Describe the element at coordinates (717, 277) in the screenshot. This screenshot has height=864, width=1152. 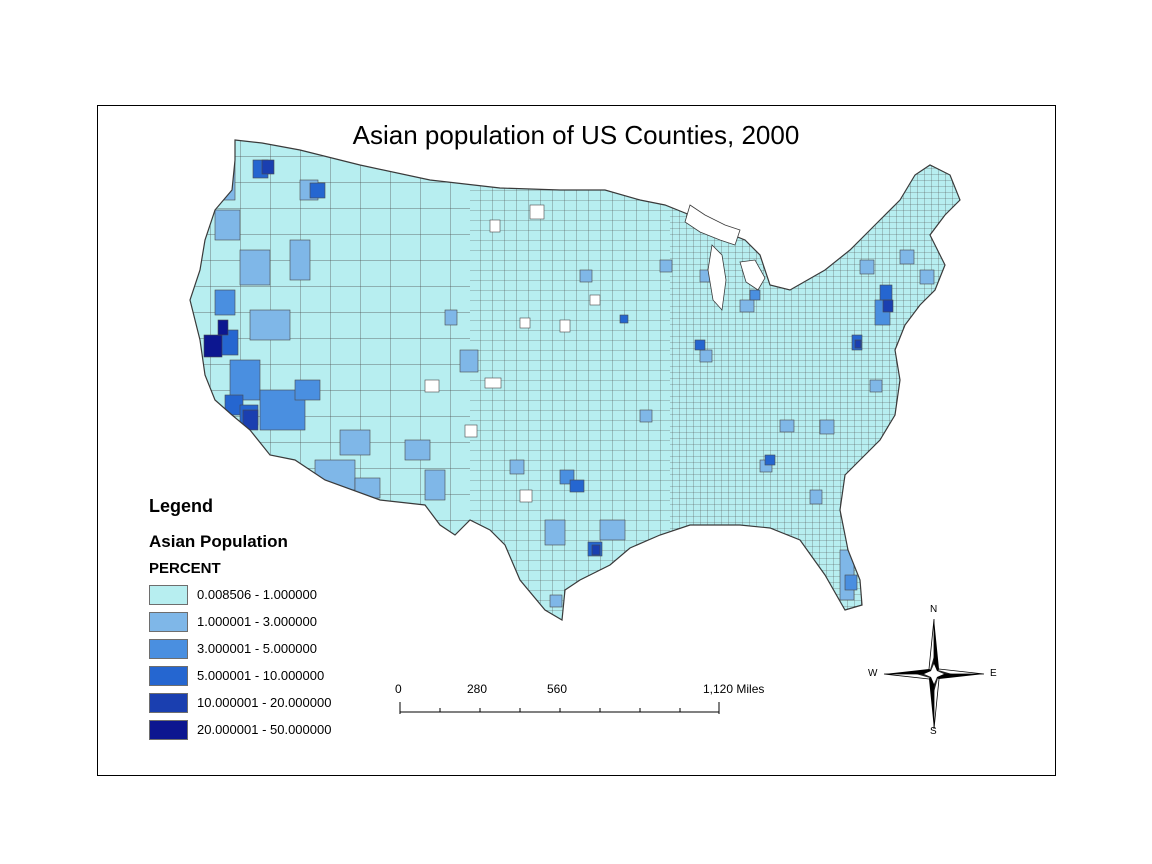
I see `lake-michigan` at that location.